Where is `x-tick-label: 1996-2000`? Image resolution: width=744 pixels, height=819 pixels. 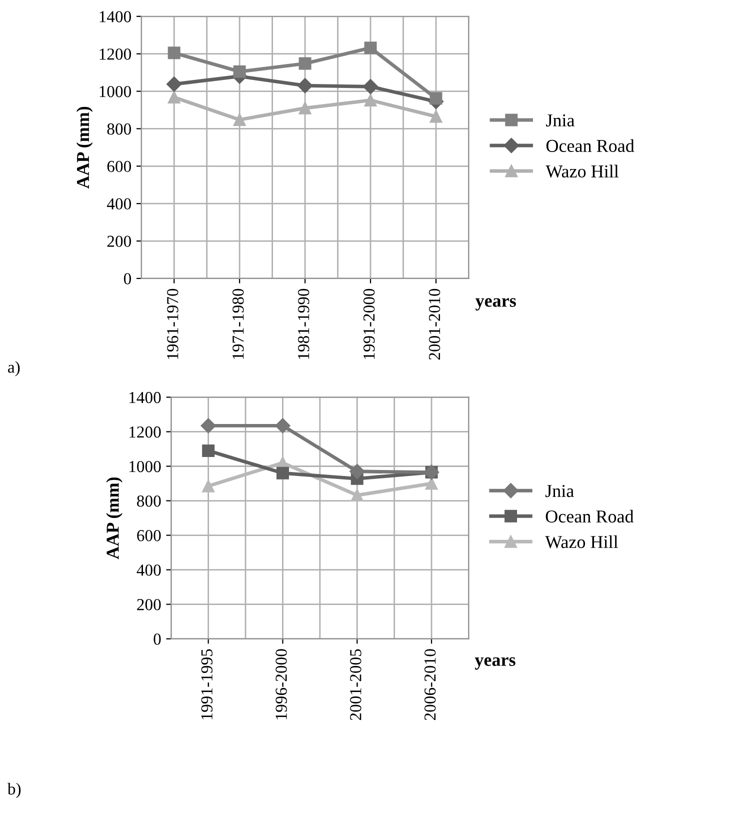
x-tick-label: 1996-2000 is located at coordinates (281, 684).